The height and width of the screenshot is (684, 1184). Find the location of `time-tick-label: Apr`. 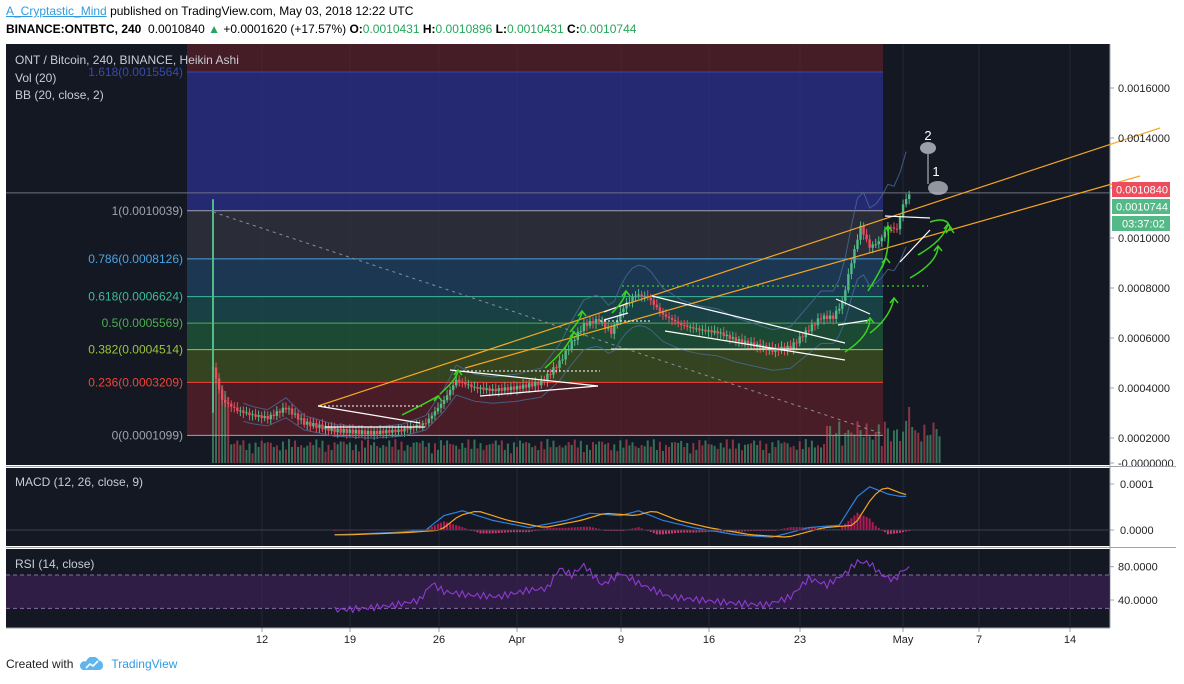

time-tick-label: Apr is located at coordinates (516, 640).